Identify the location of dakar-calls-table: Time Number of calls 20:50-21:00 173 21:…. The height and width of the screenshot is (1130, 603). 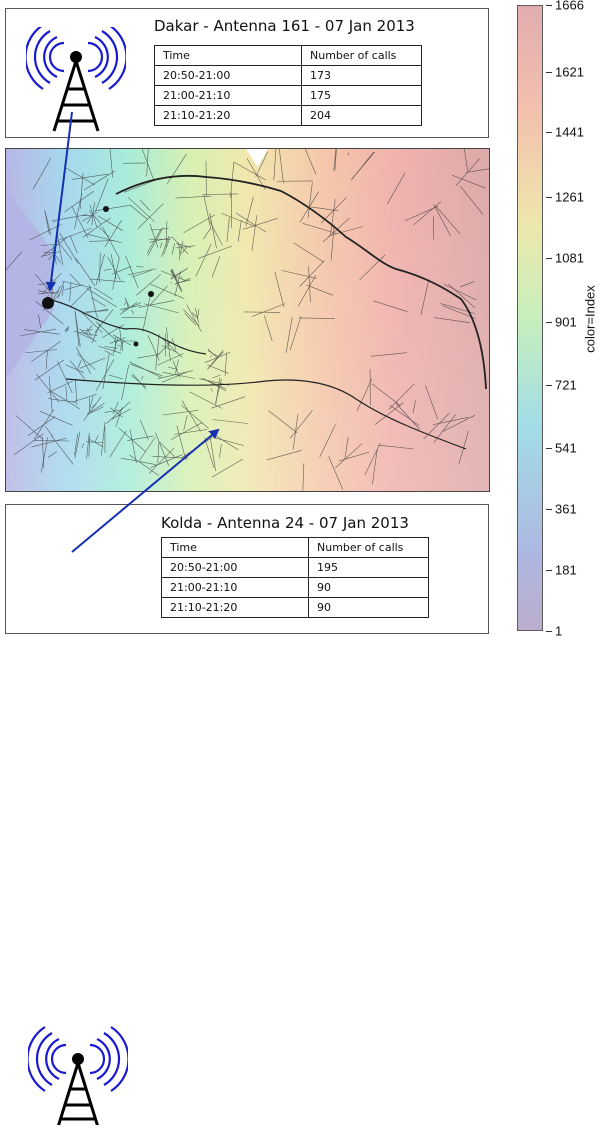
(288, 85).